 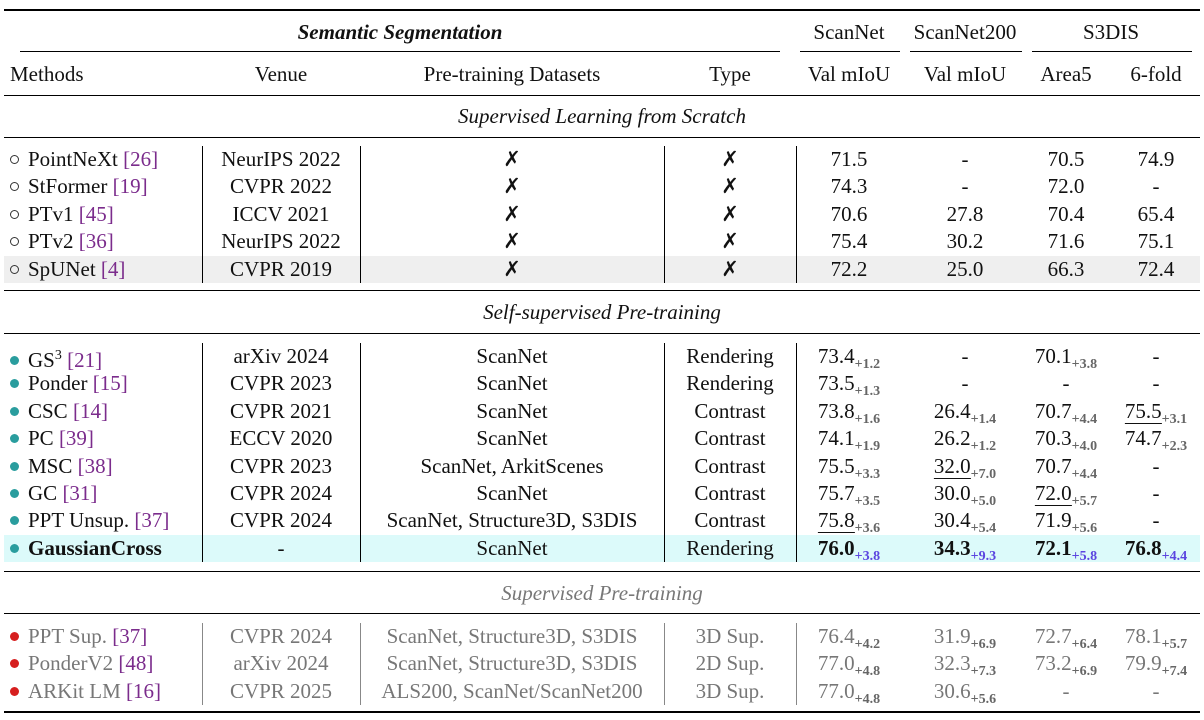 What do you see at coordinates (1174, 556) in the screenshot?
I see `metric-delta: +4.4` at bounding box center [1174, 556].